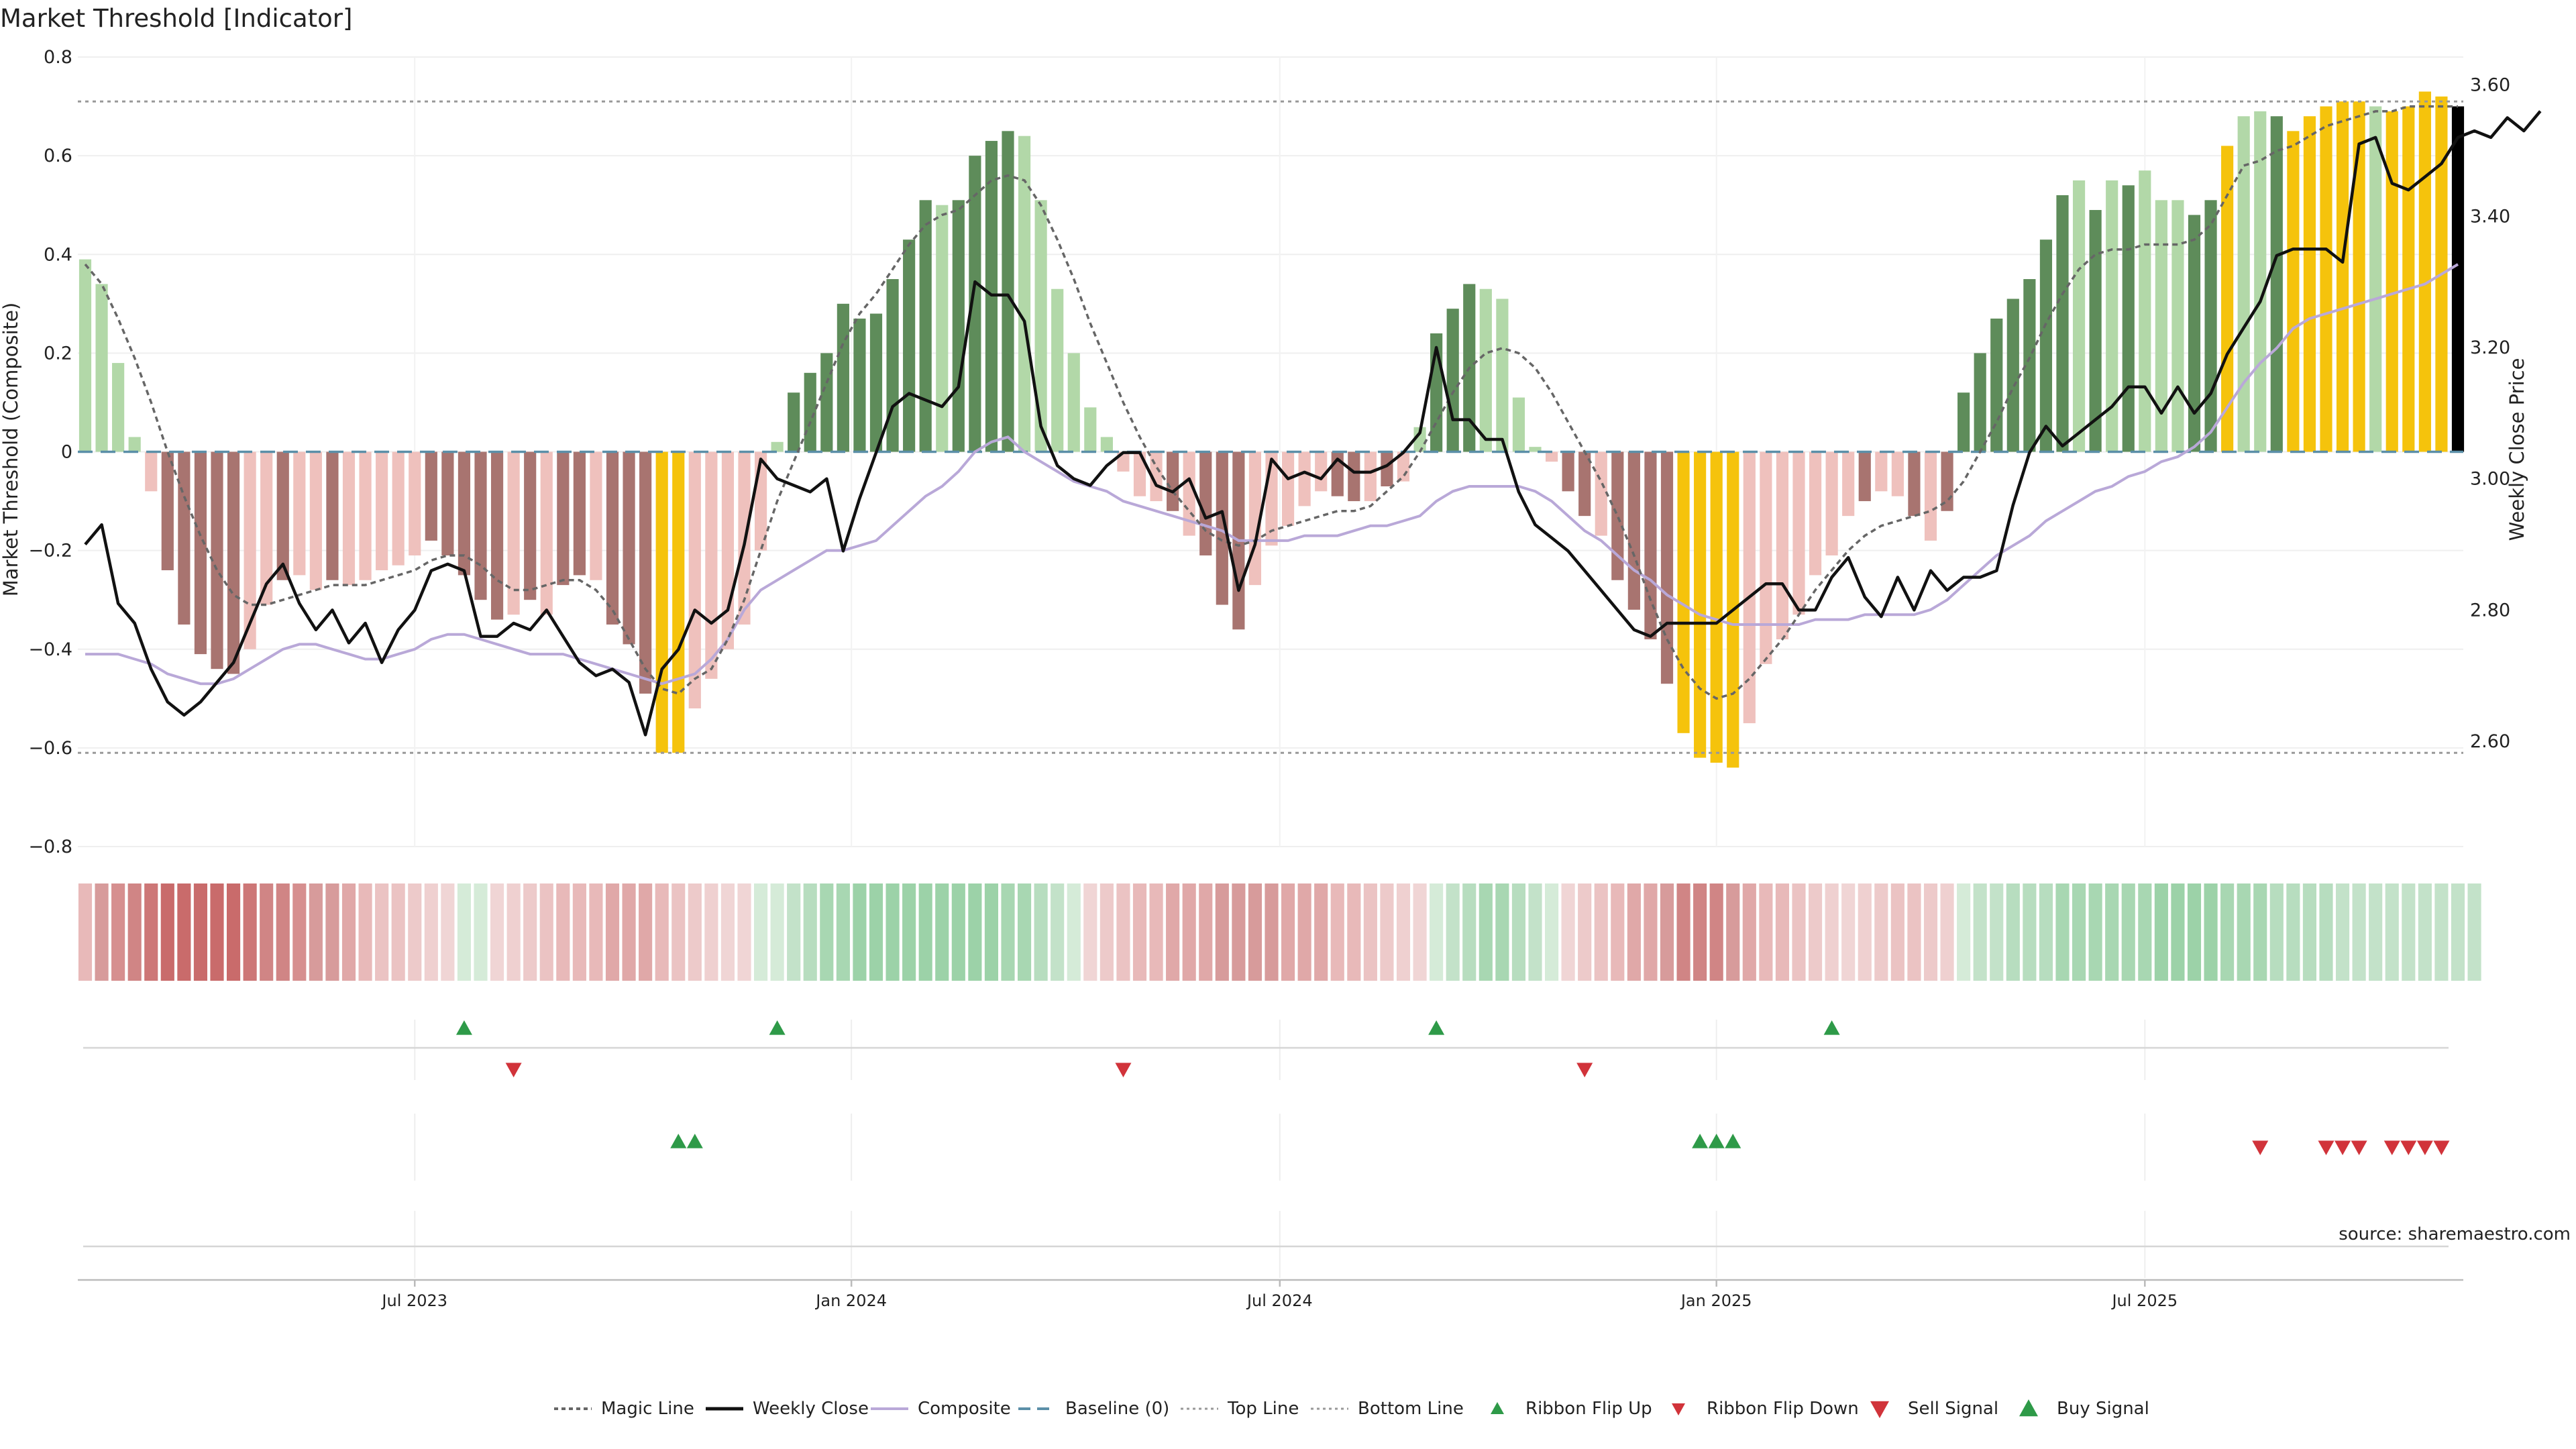 The height and width of the screenshot is (1449, 2576). What do you see at coordinates (2517, 449) in the screenshot?
I see `y-axis-right-label: Weekly Close Price` at bounding box center [2517, 449].